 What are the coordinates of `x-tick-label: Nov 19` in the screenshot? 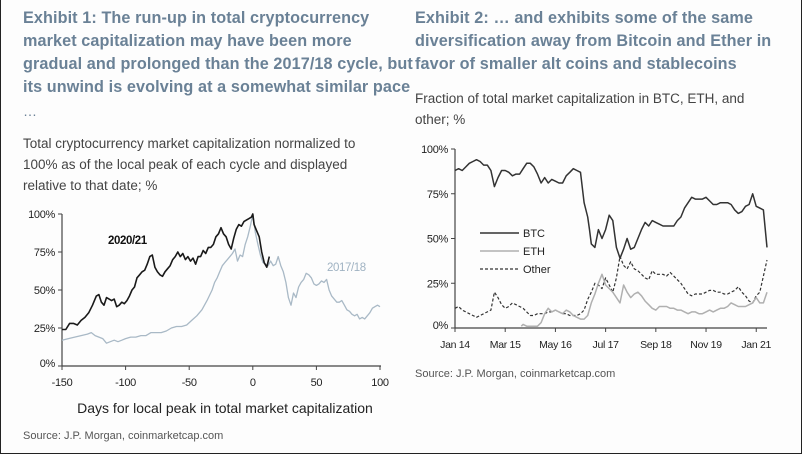 It's located at (706, 345).